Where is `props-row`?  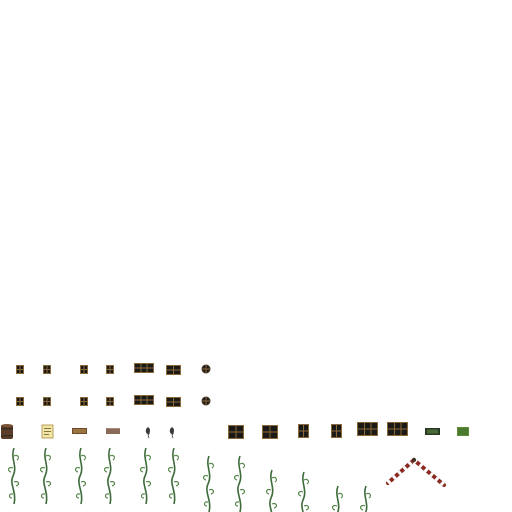
props-row is located at coordinates (235, 430).